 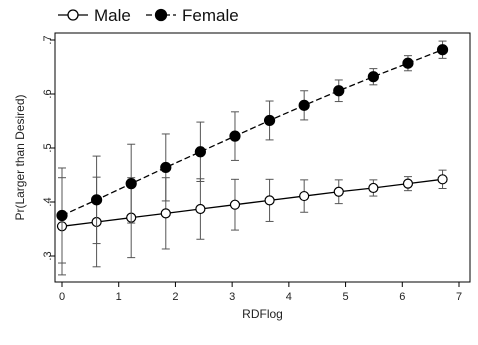 I want to click on legend-label: Female, so click(x=210, y=15).